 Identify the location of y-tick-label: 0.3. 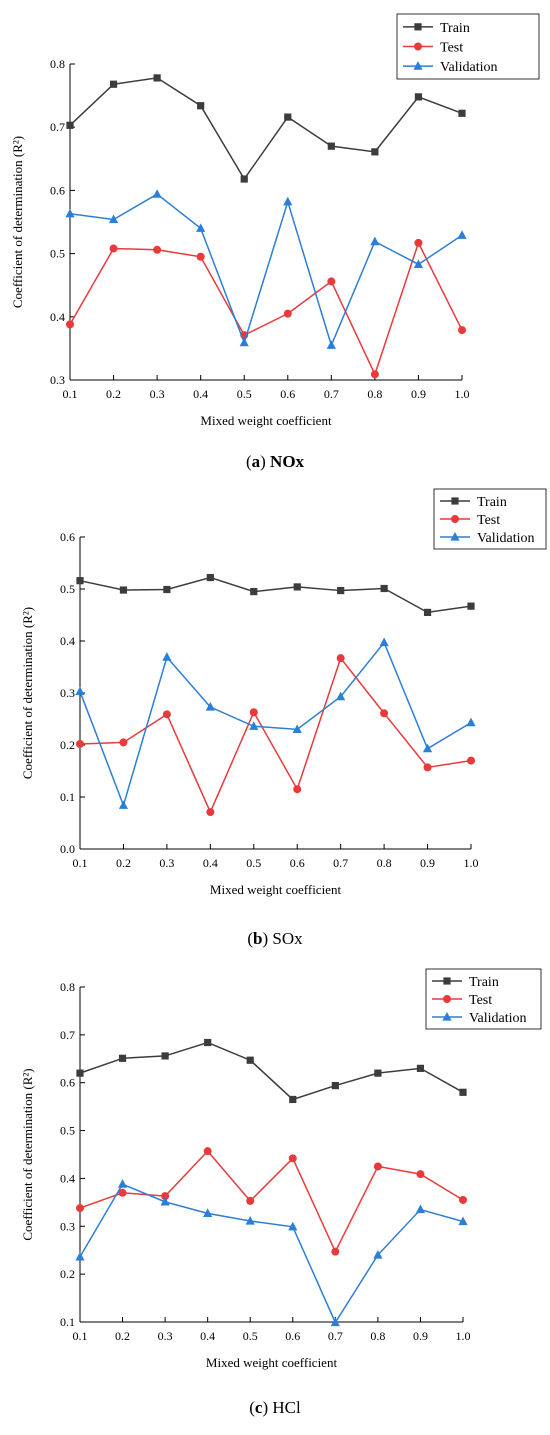
(67, 693).